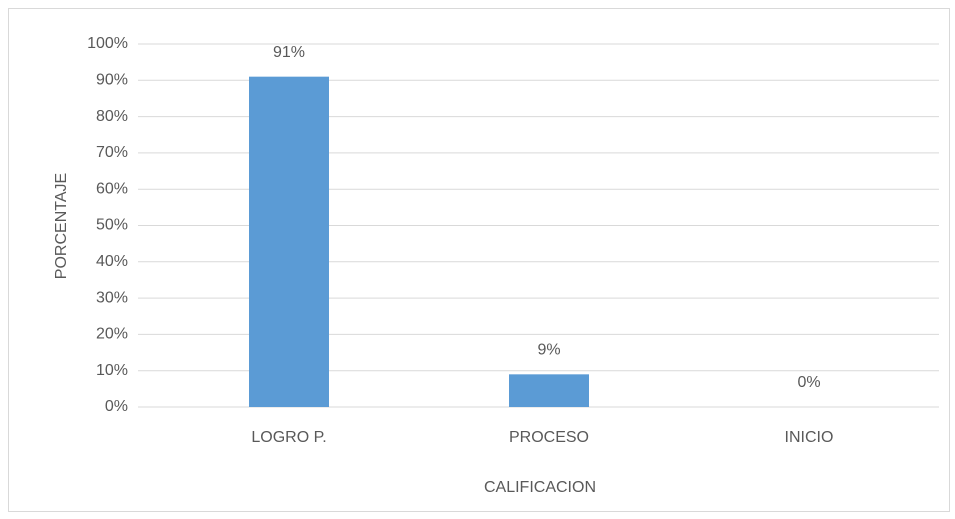 The width and height of the screenshot is (955, 519). I want to click on x-tick-label: PROCESO, so click(549, 437).